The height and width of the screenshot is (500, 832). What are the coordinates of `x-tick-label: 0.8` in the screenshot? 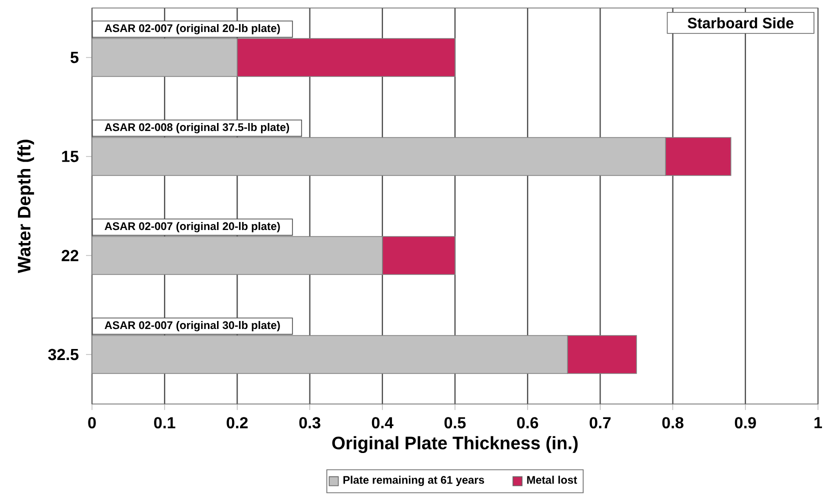 It's located at (673, 422).